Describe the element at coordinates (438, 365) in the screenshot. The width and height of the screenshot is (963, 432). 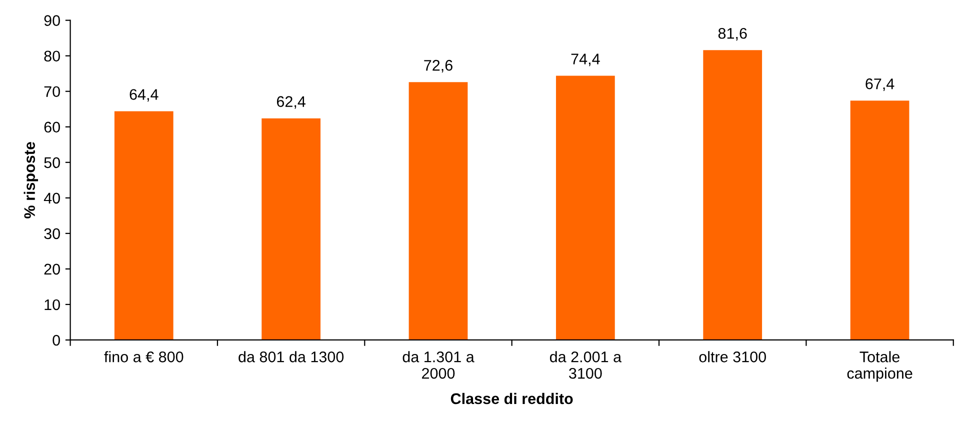
I see `x-tick-label: da 1.301 a 2000` at that location.